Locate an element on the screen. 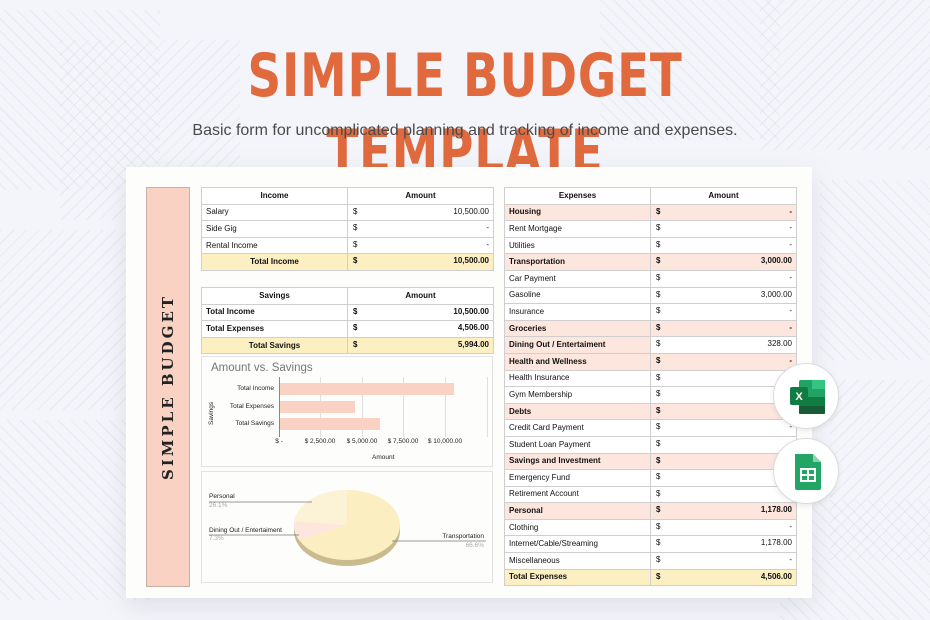  category-row: Personal $1,178.00 is located at coordinates (650, 511).